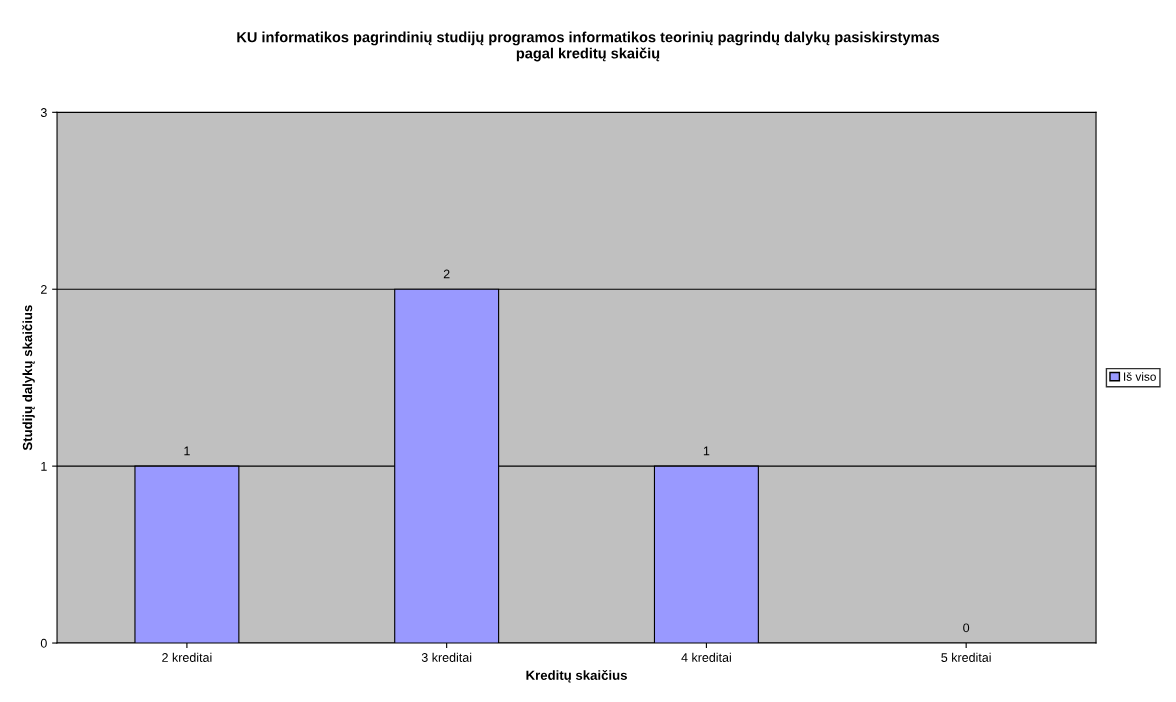 The width and height of the screenshot is (1176, 702). I want to click on y-tick-label: 3, so click(43, 112).